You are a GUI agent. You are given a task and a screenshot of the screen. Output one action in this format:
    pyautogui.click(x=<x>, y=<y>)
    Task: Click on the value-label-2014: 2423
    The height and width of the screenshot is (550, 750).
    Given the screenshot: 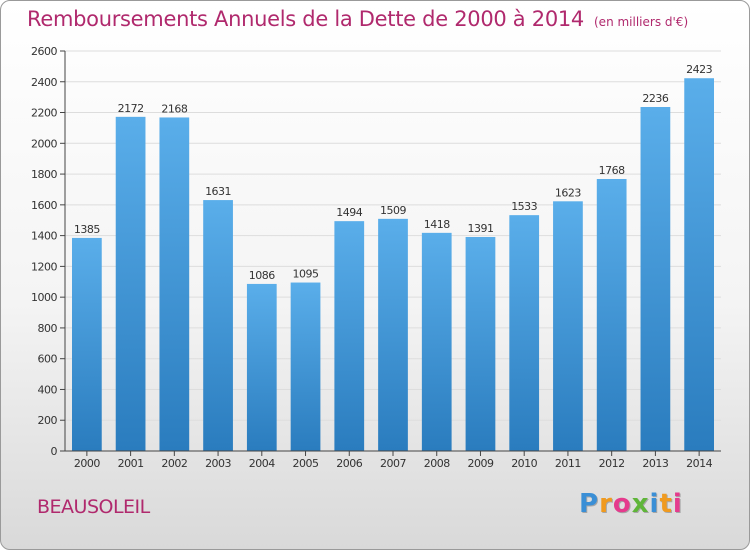 What is the action you would take?
    pyautogui.click(x=699, y=69)
    